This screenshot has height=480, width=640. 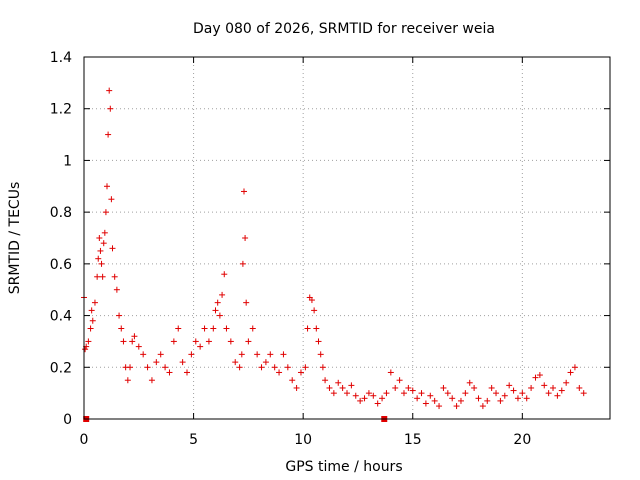 What do you see at coordinates (61, 368) in the screenshot?
I see `y-tick-label: 0.2` at bounding box center [61, 368].